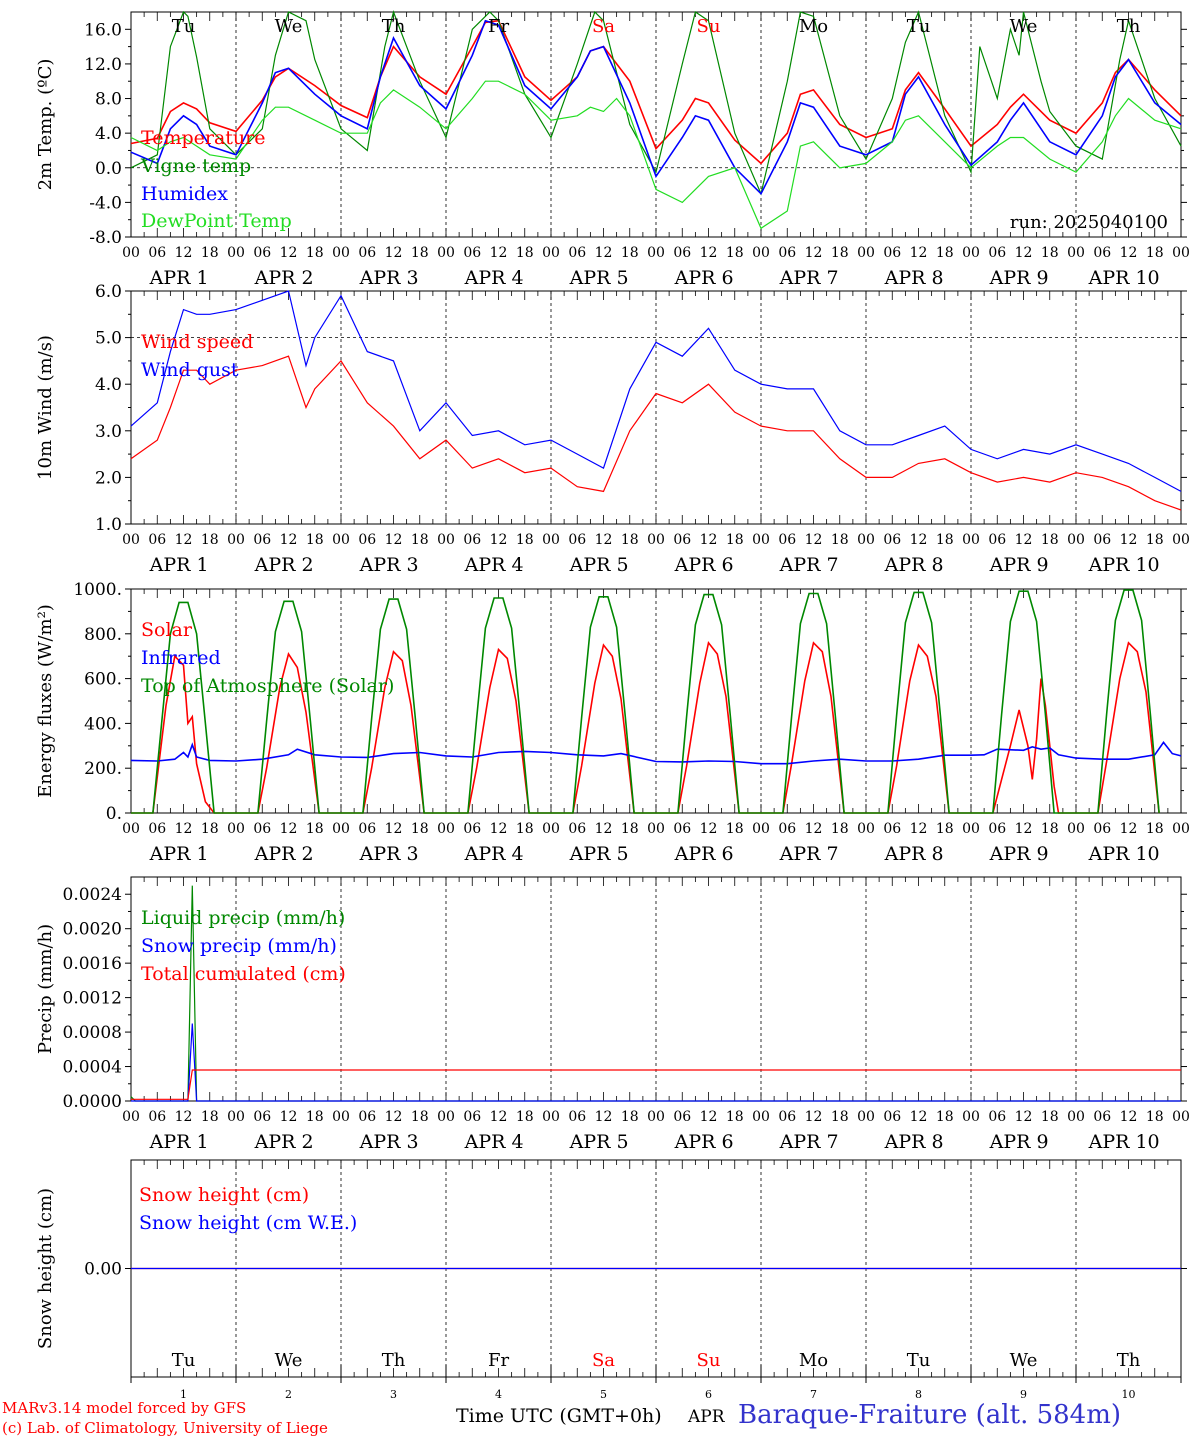 The width and height of the screenshot is (1194, 1440). I want to click on day-abbr: We, so click(1024, 1360).